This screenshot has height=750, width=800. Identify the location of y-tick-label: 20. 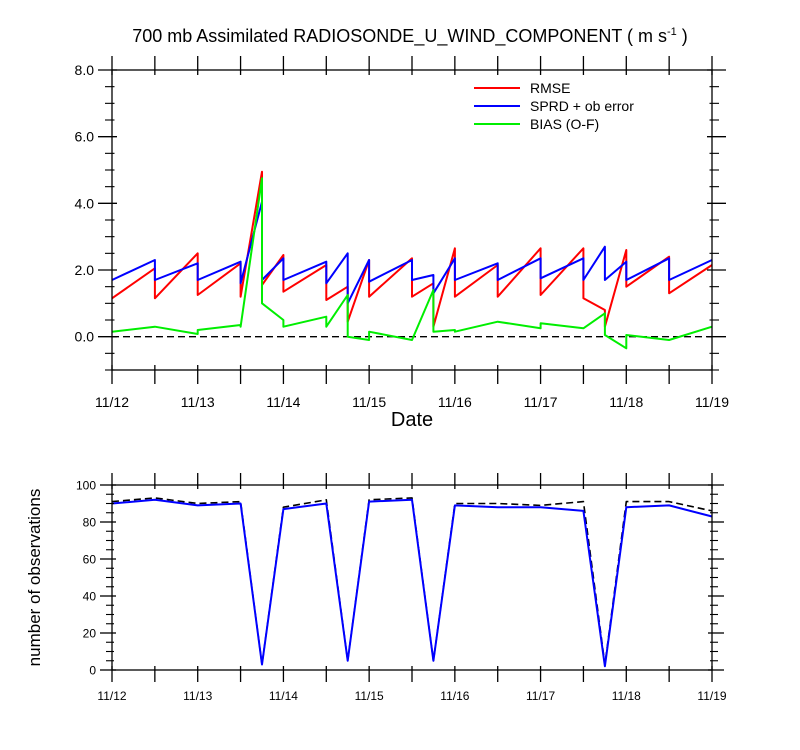
(90, 633).